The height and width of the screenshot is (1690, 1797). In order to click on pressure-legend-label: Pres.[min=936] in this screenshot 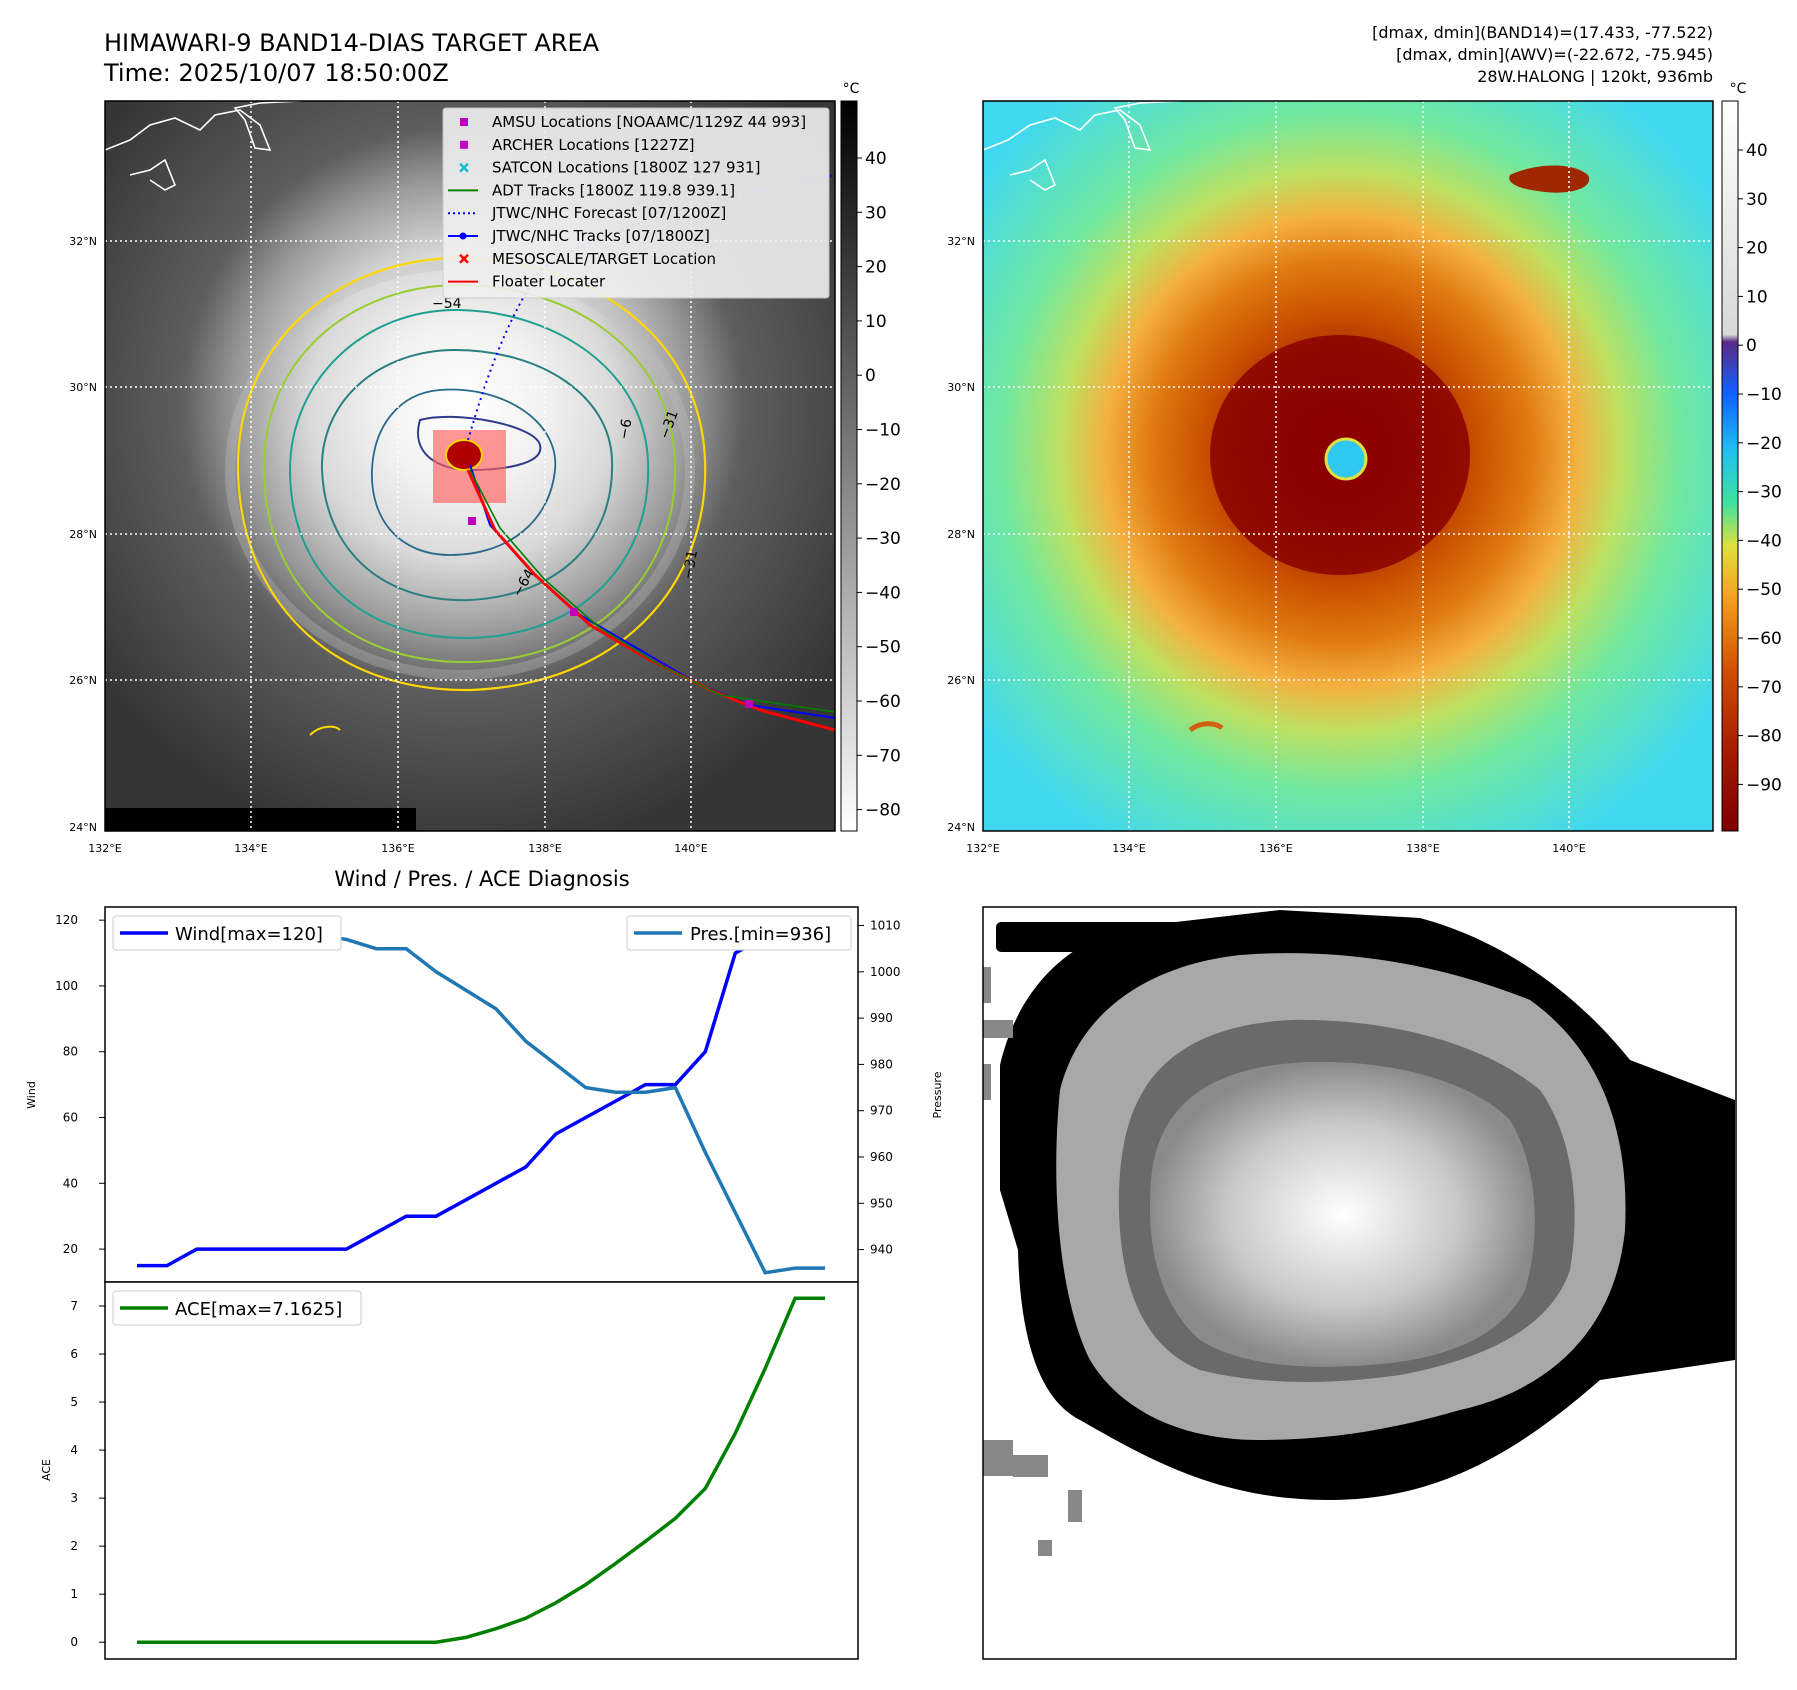, I will do `click(760, 934)`.